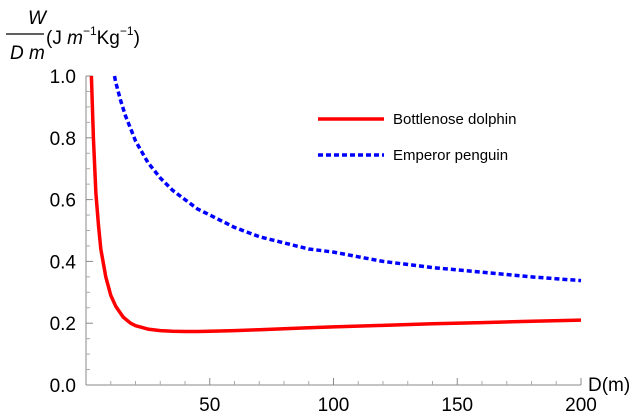 The width and height of the screenshot is (642, 414). Describe the element at coordinates (454, 119) in the screenshot. I see `legend-label-bottlenose-dolphin: Bottlenose dolphin` at that location.